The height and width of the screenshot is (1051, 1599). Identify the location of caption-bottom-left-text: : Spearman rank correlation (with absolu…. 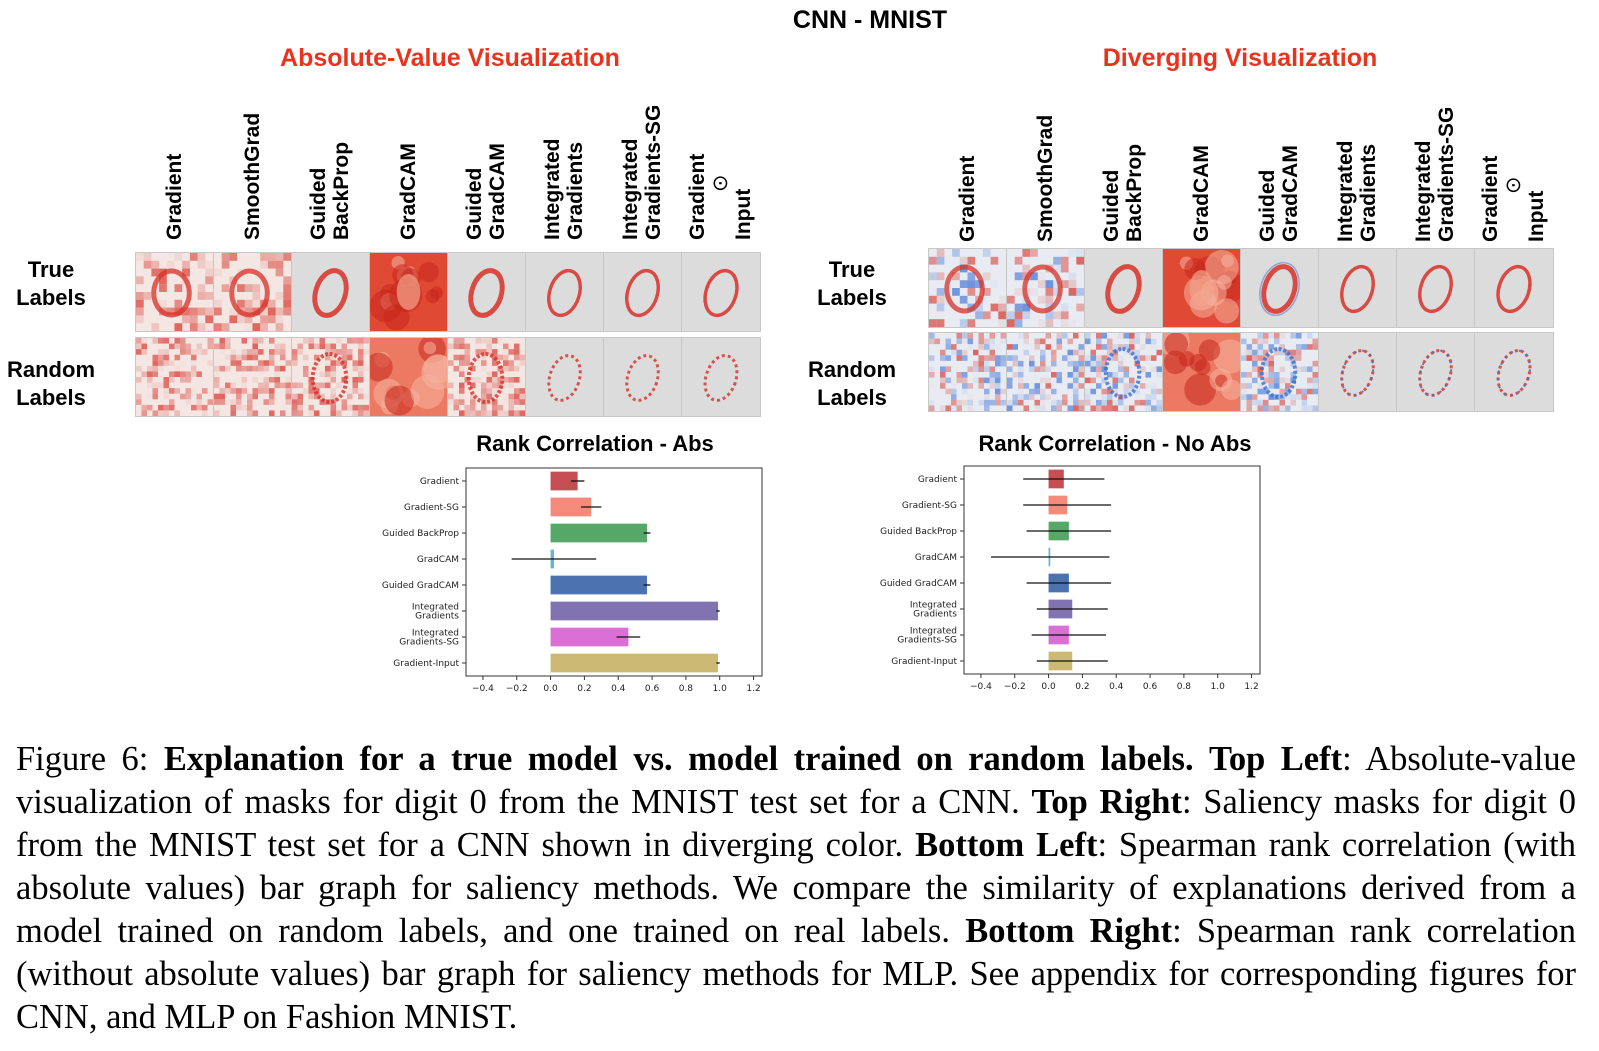
(796, 888).